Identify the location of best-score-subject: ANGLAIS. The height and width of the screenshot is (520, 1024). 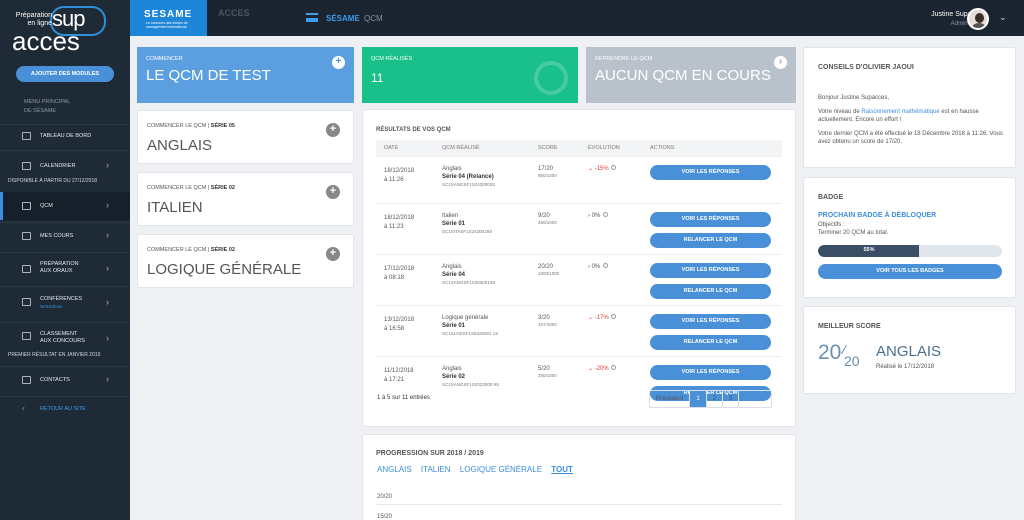
(909, 351).